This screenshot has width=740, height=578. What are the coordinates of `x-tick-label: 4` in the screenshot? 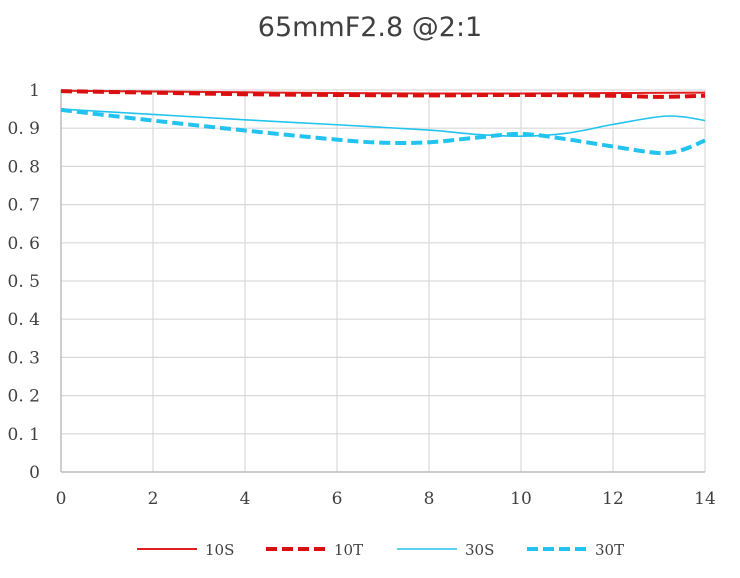 It's located at (245, 499).